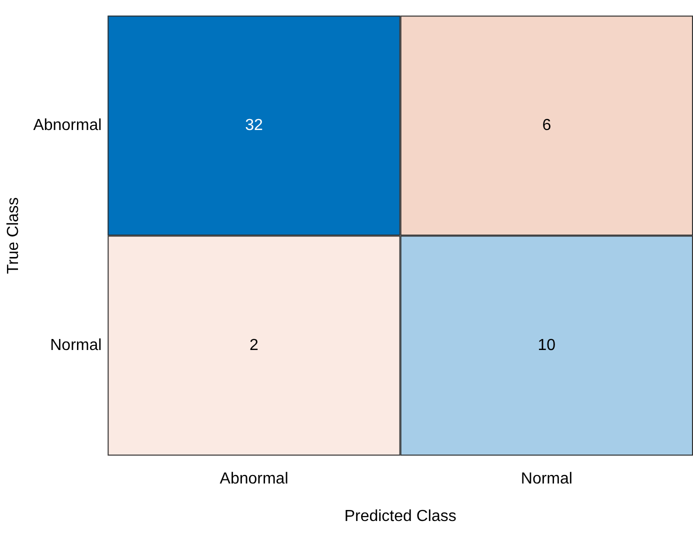 The image size is (693, 535). What do you see at coordinates (547, 345) in the screenshot?
I see `data-label: 10` at bounding box center [547, 345].